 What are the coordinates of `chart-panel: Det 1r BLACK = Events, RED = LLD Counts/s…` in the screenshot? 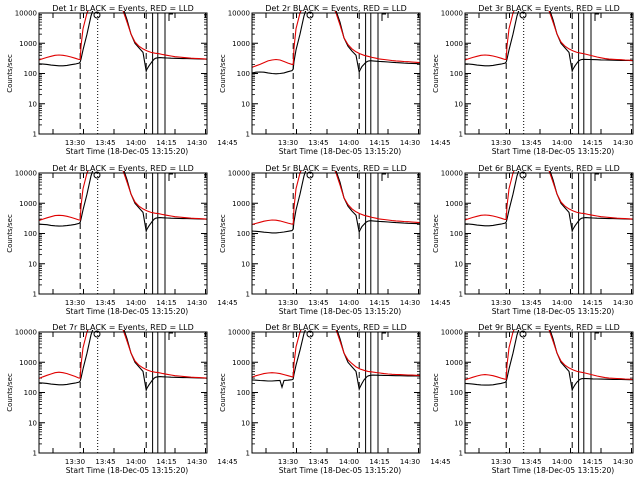 It's located at (122, 80).